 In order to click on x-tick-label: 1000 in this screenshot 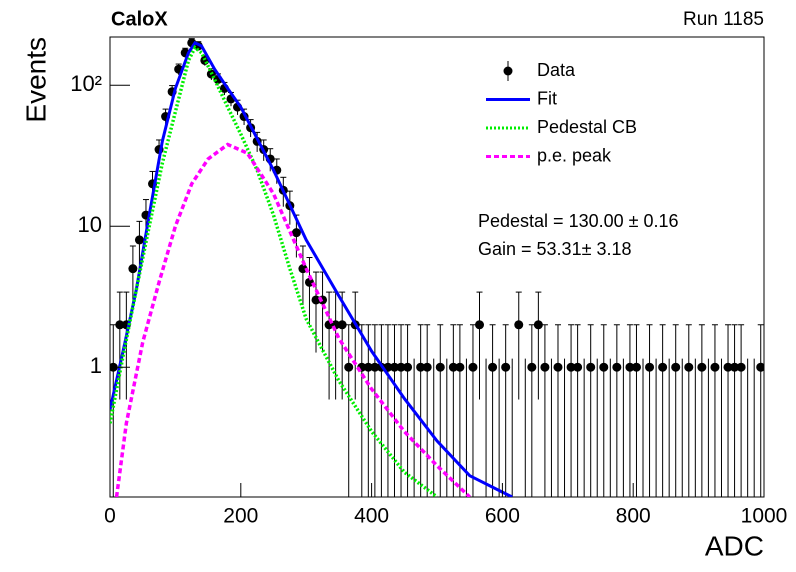, I will do `click(764, 516)`.